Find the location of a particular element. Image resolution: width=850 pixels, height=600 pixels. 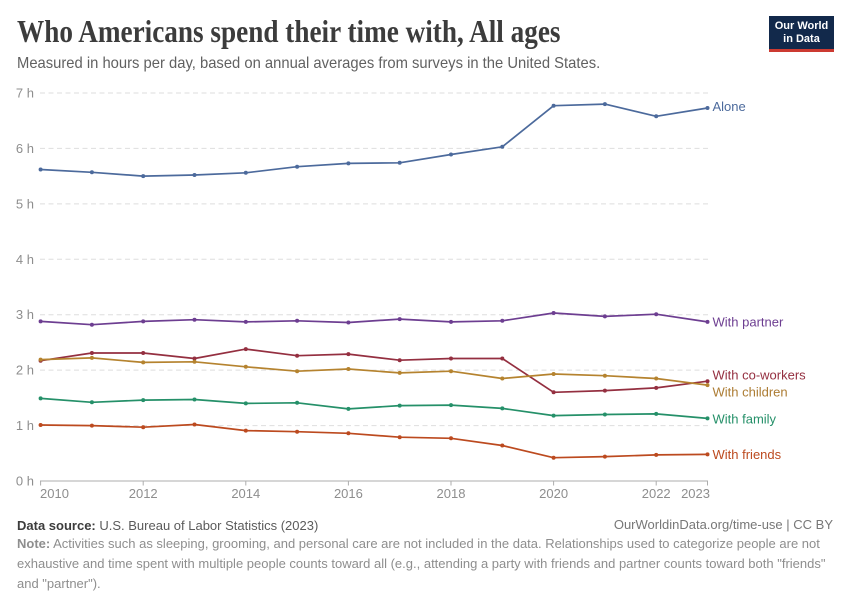

svg-text: 0 h is located at coordinates (25, 481).